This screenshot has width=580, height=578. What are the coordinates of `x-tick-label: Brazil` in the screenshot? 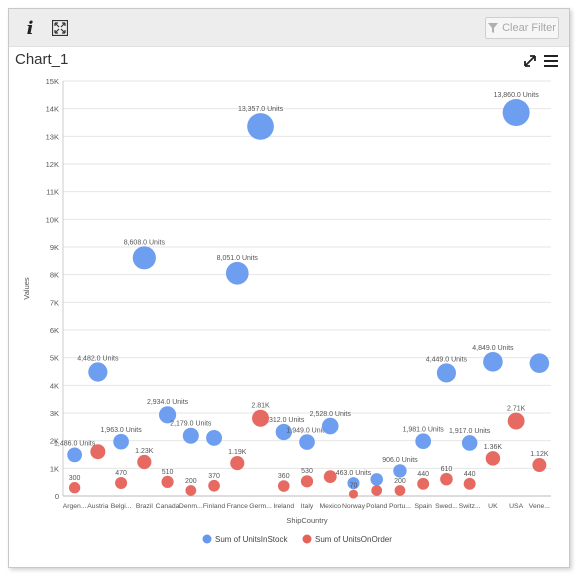 It's located at (144, 506).